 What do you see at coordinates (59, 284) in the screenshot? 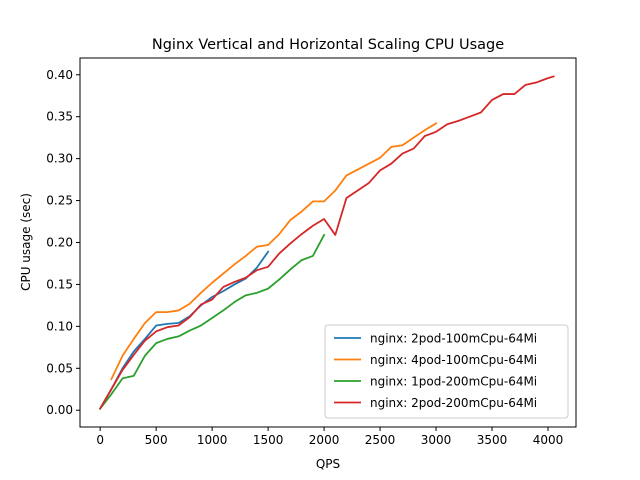
I see `y-tick-label: 0.15` at bounding box center [59, 284].